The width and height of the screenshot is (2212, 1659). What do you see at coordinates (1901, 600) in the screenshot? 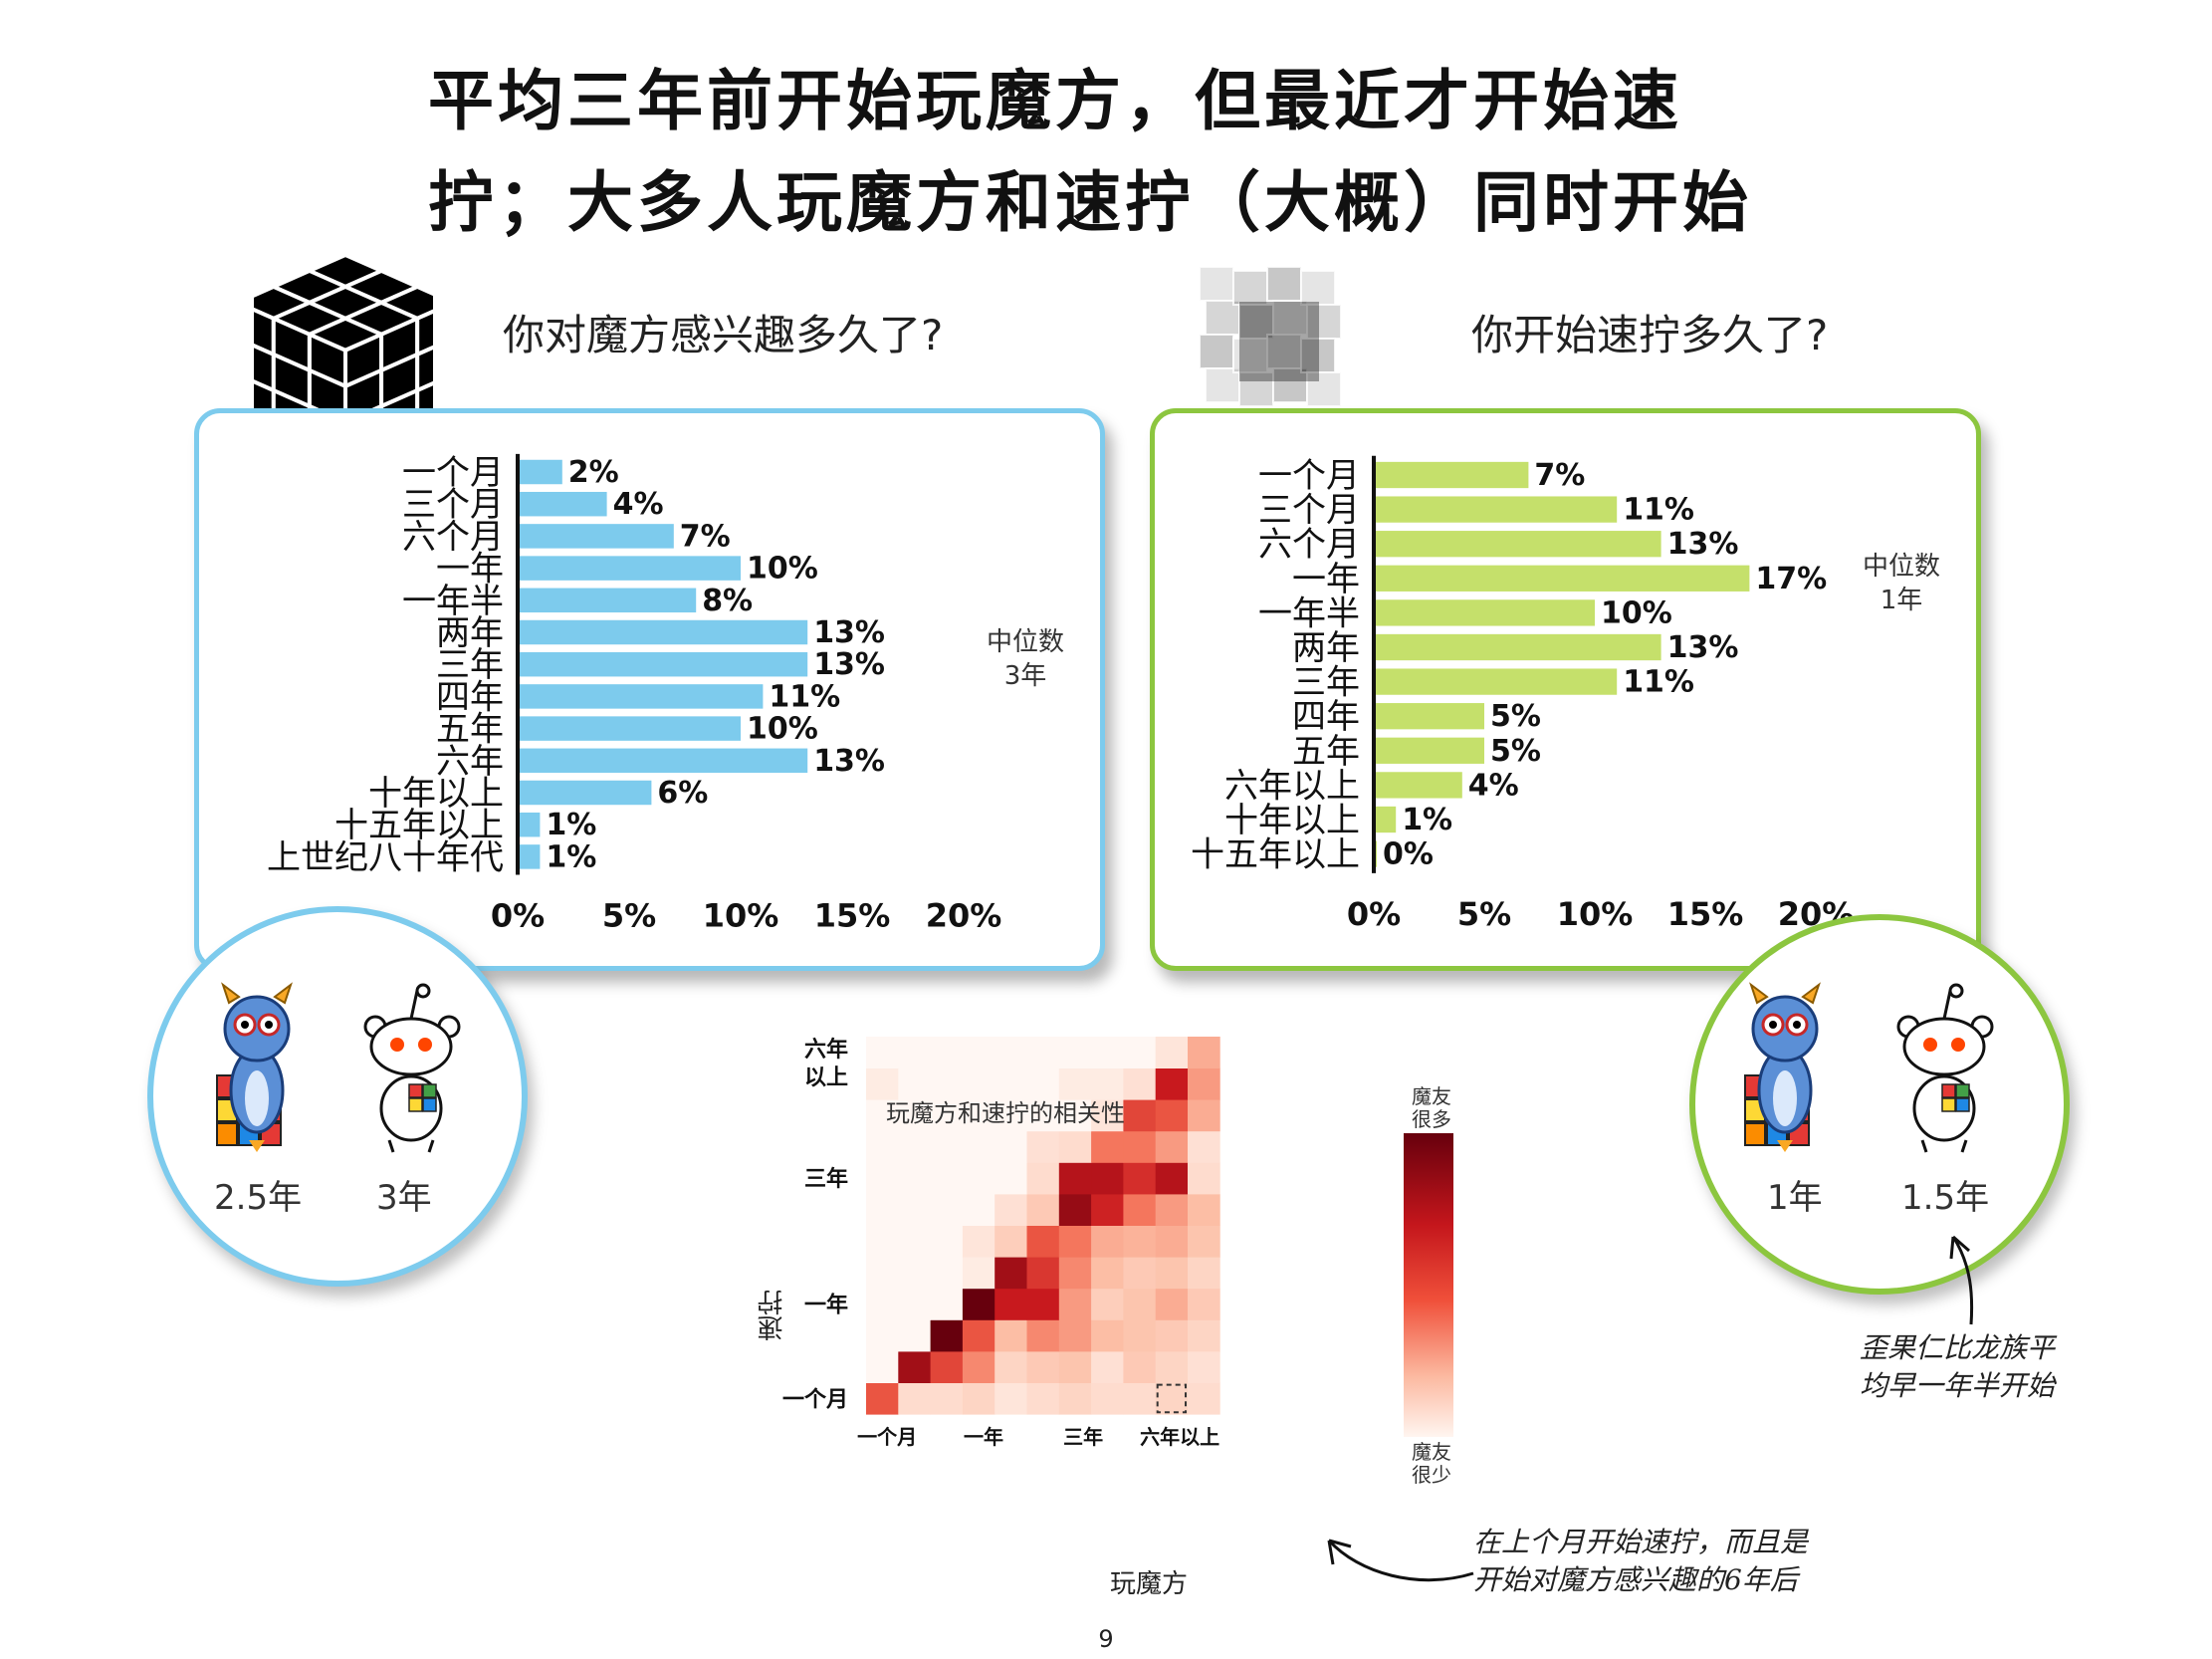
I see `right-median-value: 1年` at bounding box center [1901, 600].